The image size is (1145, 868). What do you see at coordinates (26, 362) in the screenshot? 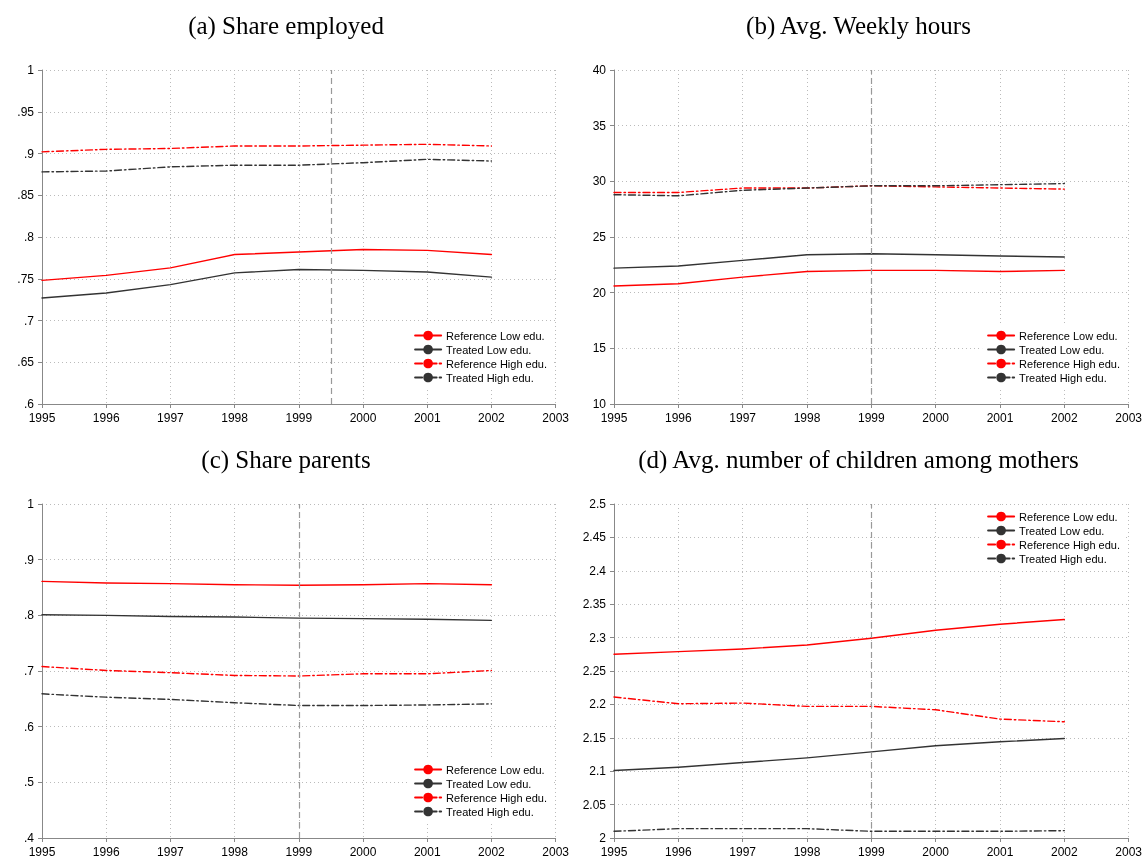
I see `y-tick-label: .65` at bounding box center [26, 362].